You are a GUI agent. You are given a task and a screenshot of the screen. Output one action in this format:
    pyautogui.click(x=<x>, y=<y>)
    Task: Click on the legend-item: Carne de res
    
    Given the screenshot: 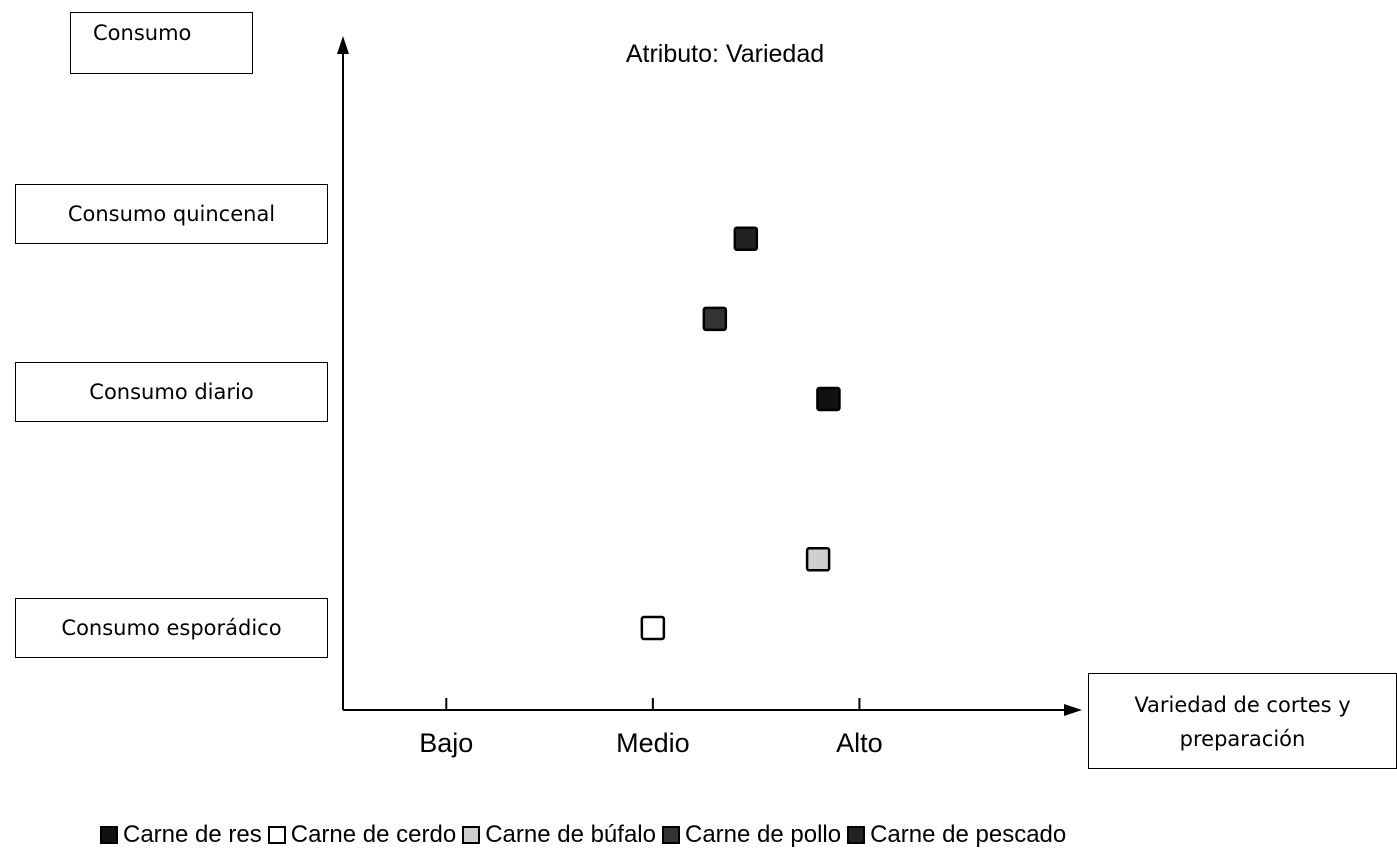 What is the action you would take?
    pyautogui.click(x=181, y=835)
    